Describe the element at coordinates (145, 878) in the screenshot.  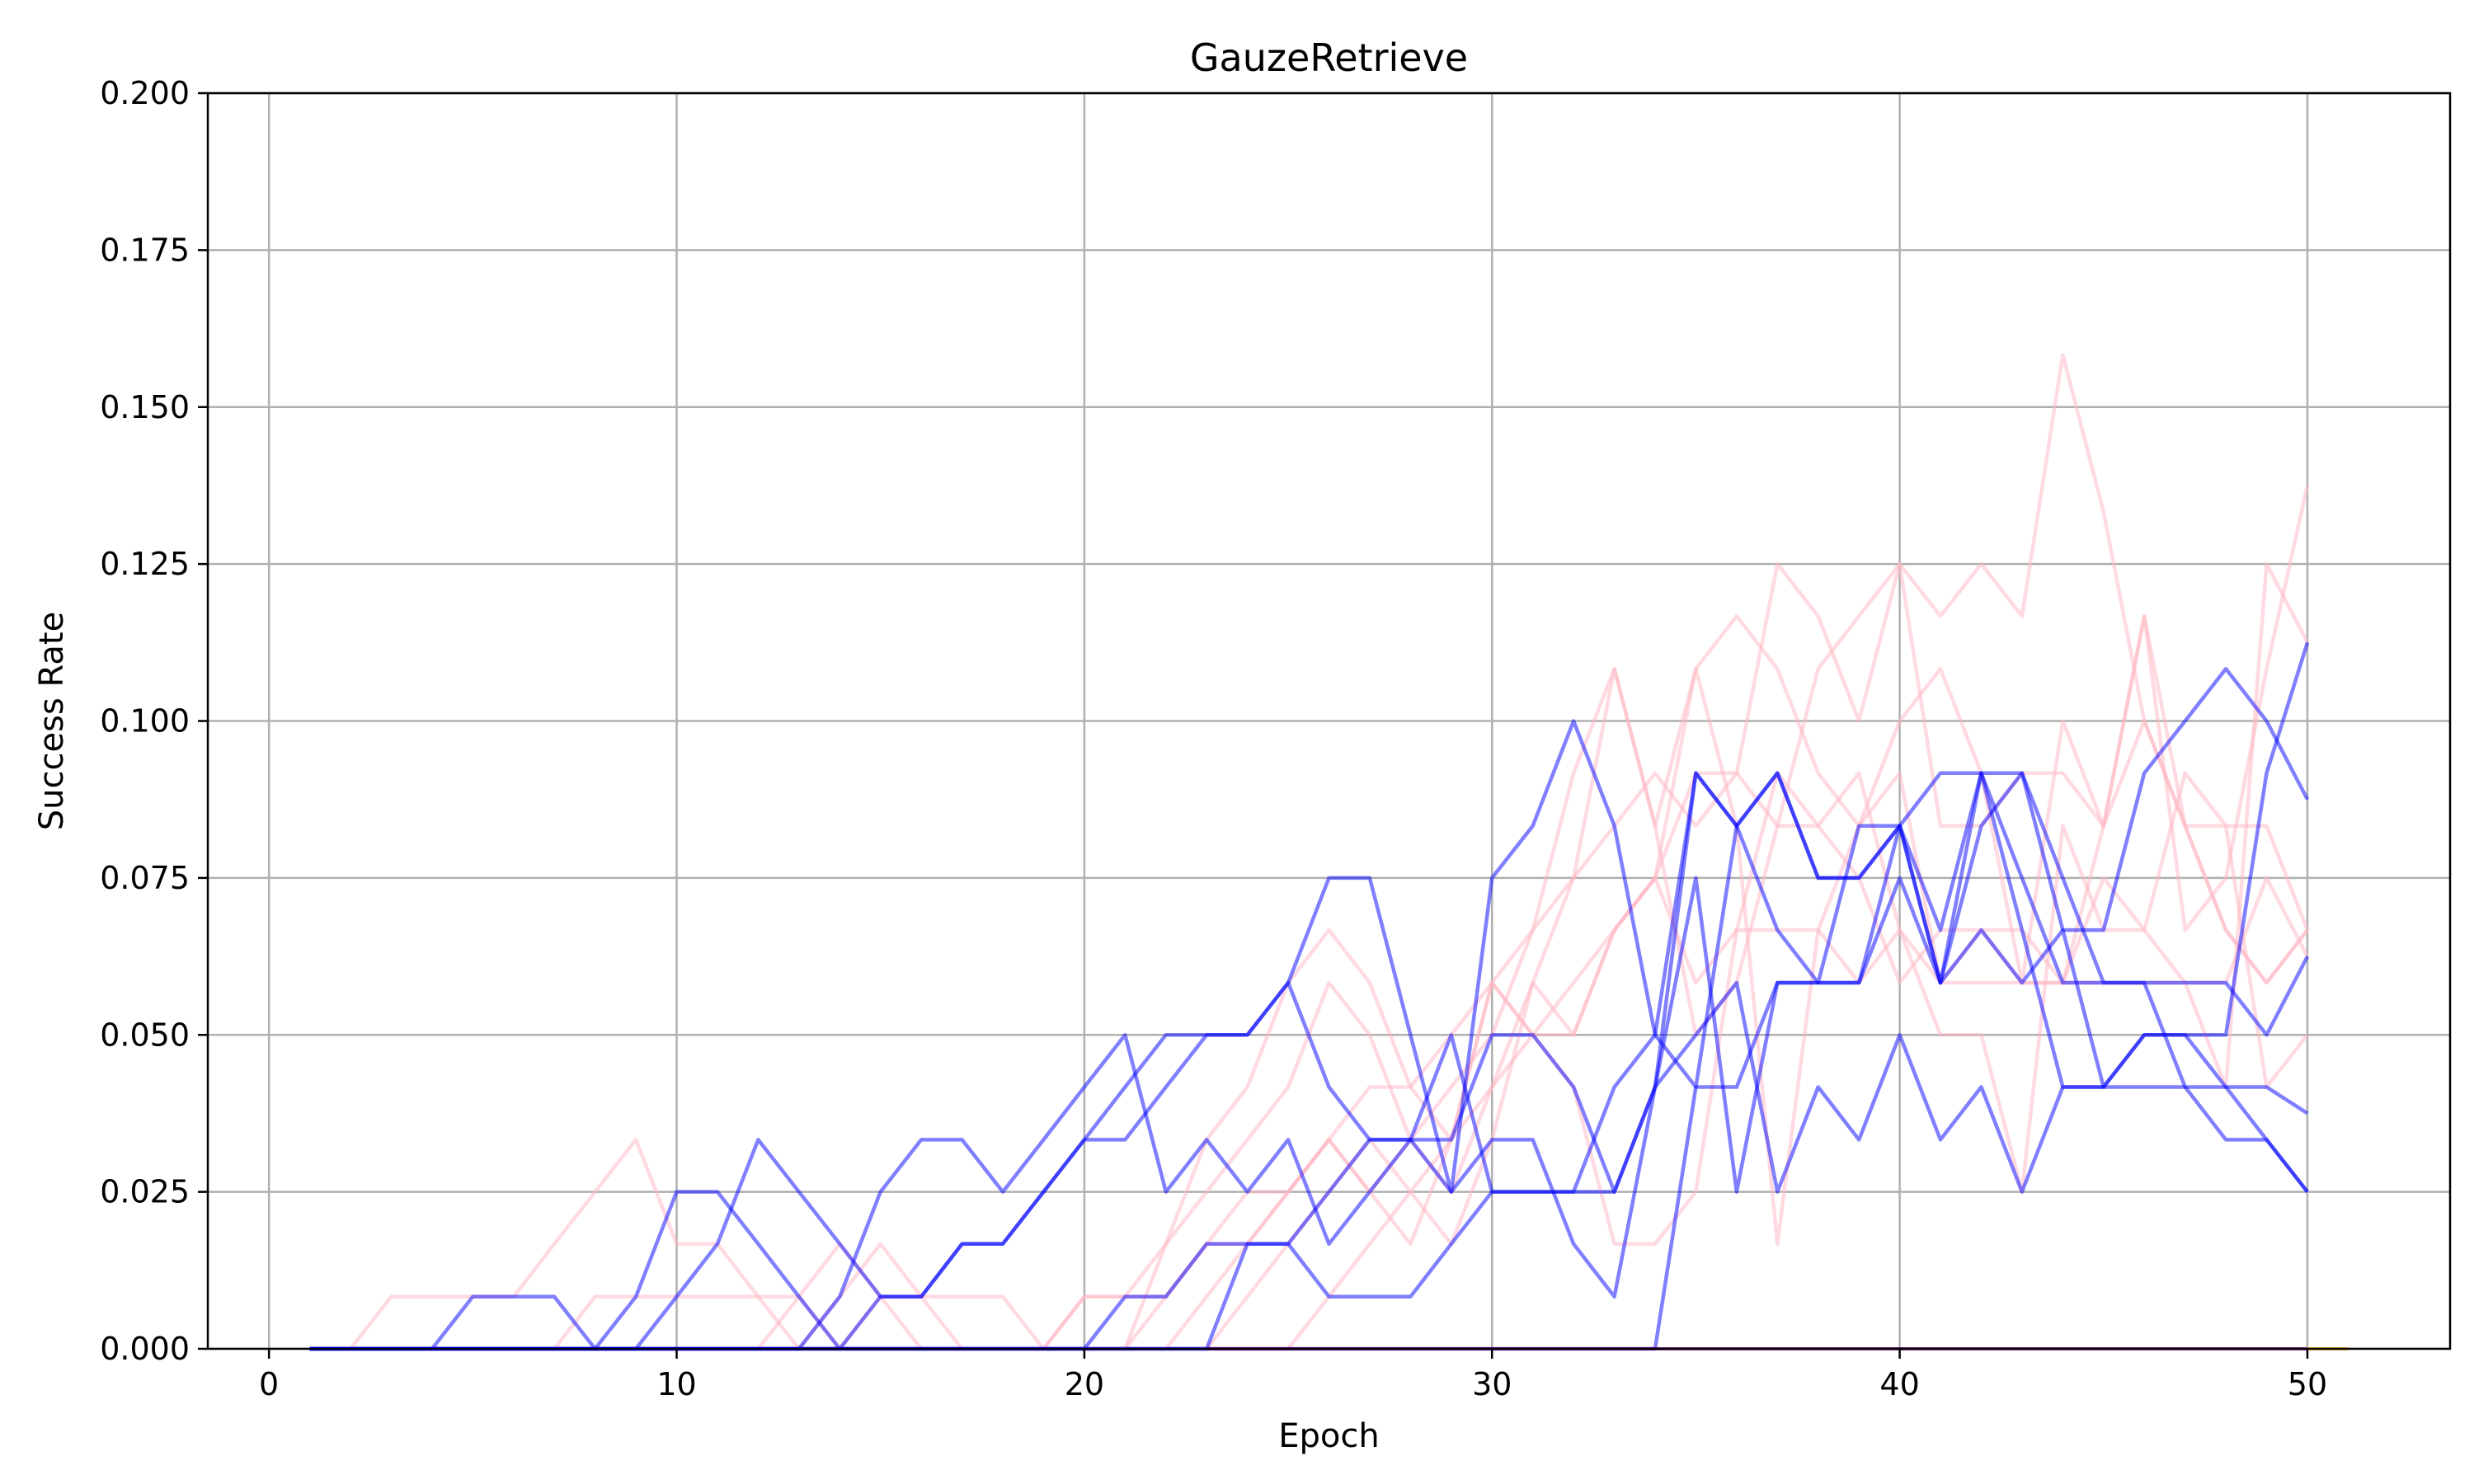
I see `y-tick-label: 0.075` at that location.